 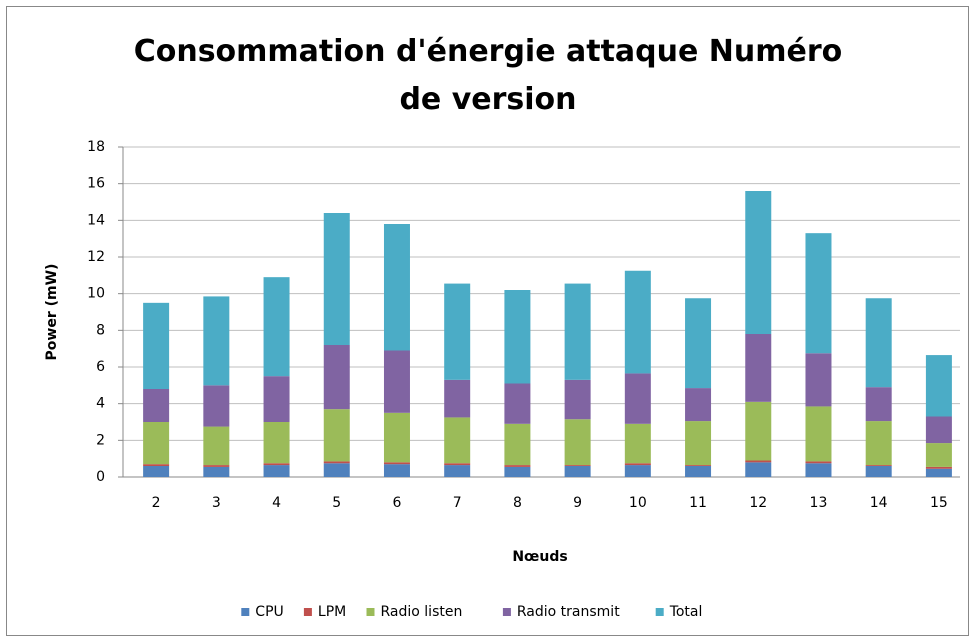 What do you see at coordinates (698, 503) in the screenshot?
I see `x-tick-label: 11` at bounding box center [698, 503].